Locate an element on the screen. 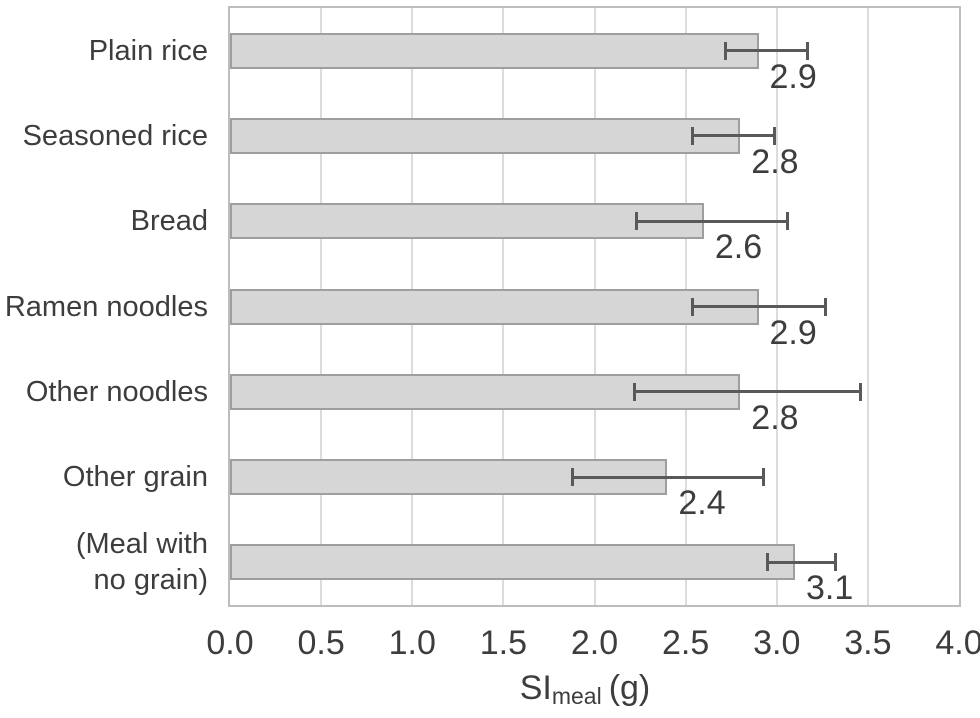 The image size is (980, 718). axis-title-subscript: meal is located at coordinates (576, 696).